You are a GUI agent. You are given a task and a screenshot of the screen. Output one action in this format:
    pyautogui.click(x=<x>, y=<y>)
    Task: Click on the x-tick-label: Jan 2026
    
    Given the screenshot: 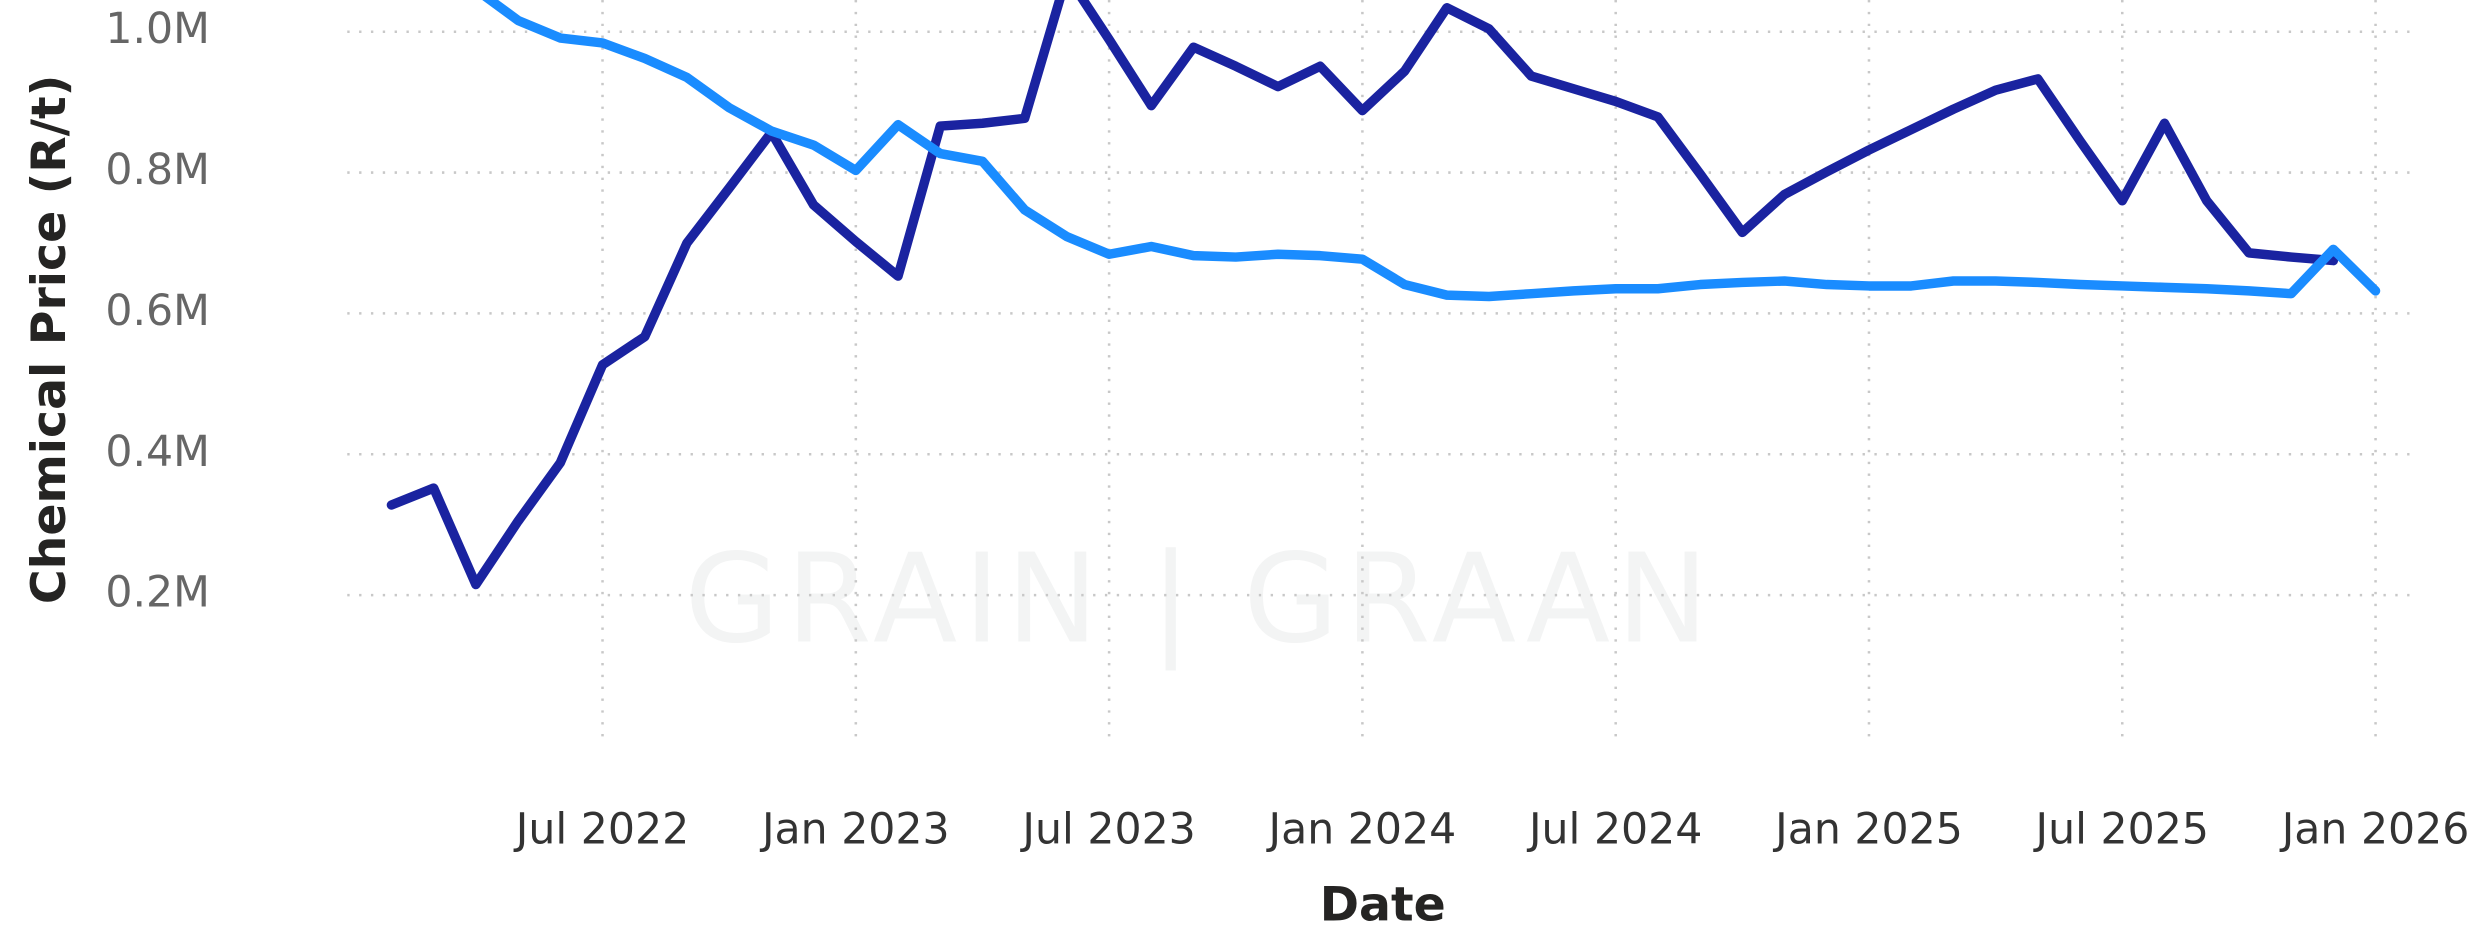 What is the action you would take?
    pyautogui.click(x=2374, y=829)
    